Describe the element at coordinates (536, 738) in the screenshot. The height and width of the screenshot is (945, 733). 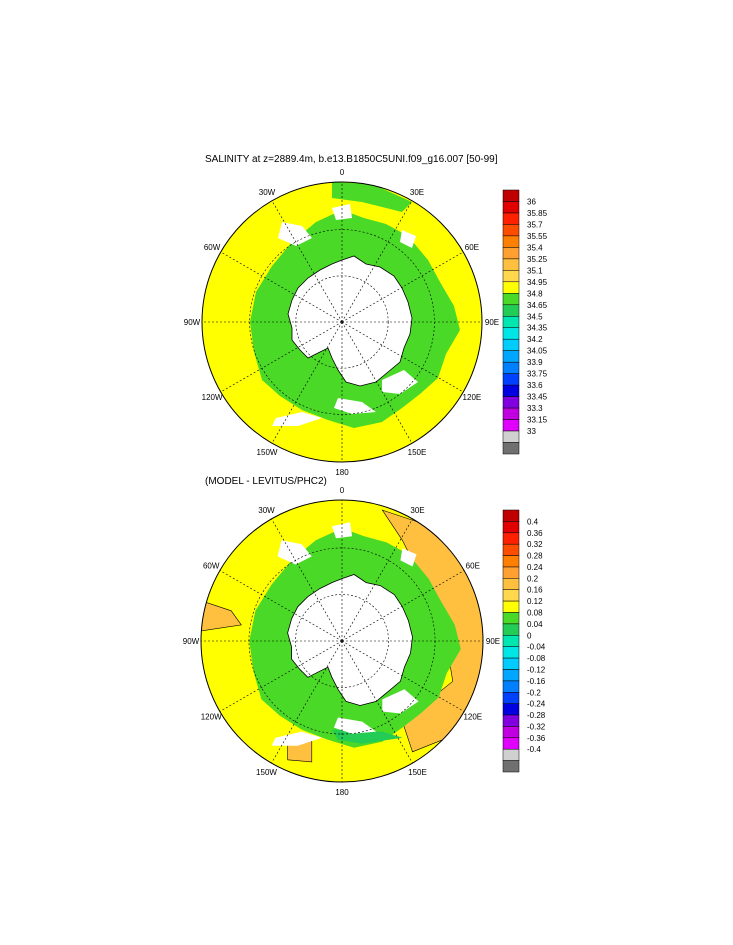
I see `colorbar-label: -0.36` at that location.